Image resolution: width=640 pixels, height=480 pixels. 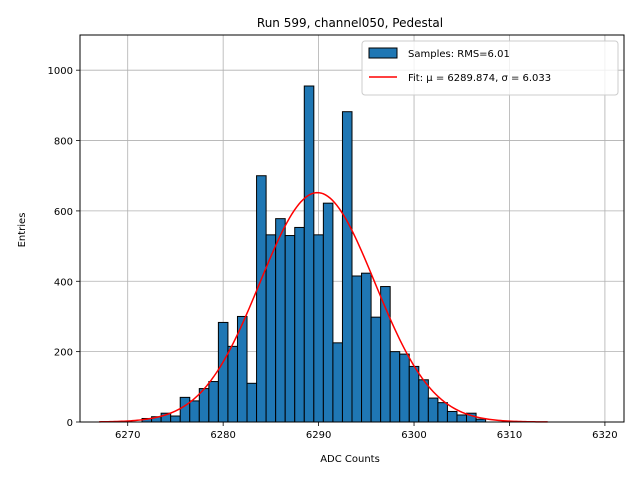 I want to click on y-tick-label: 800, so click(x=63, y=142).